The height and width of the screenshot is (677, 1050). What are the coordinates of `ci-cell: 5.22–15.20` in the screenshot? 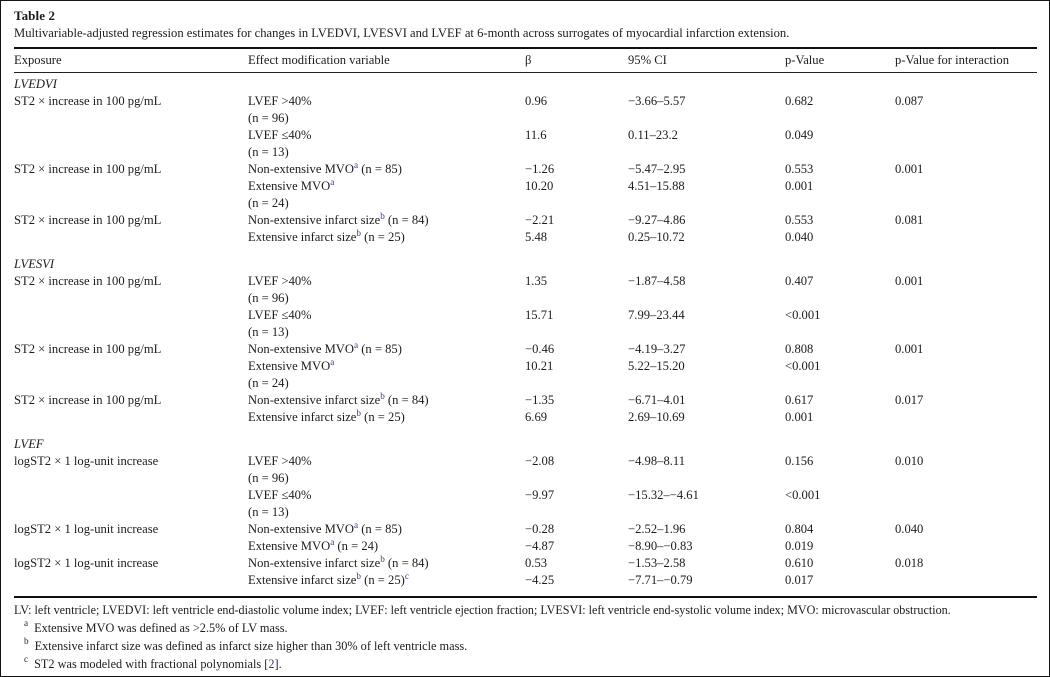 It's located at (656, 366).